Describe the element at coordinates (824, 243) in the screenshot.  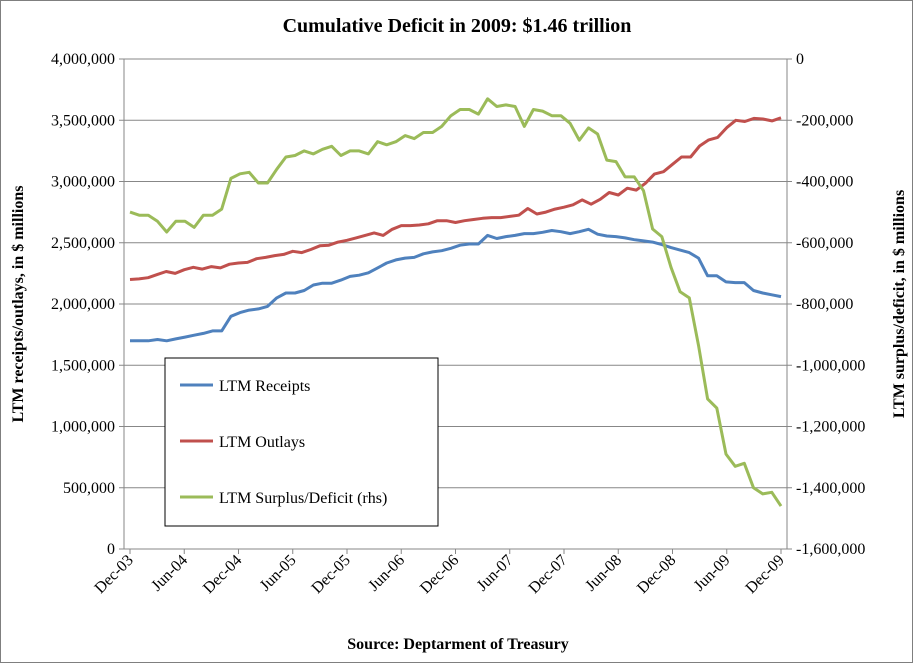
I see `right-tick-label: -600,000` at that location.